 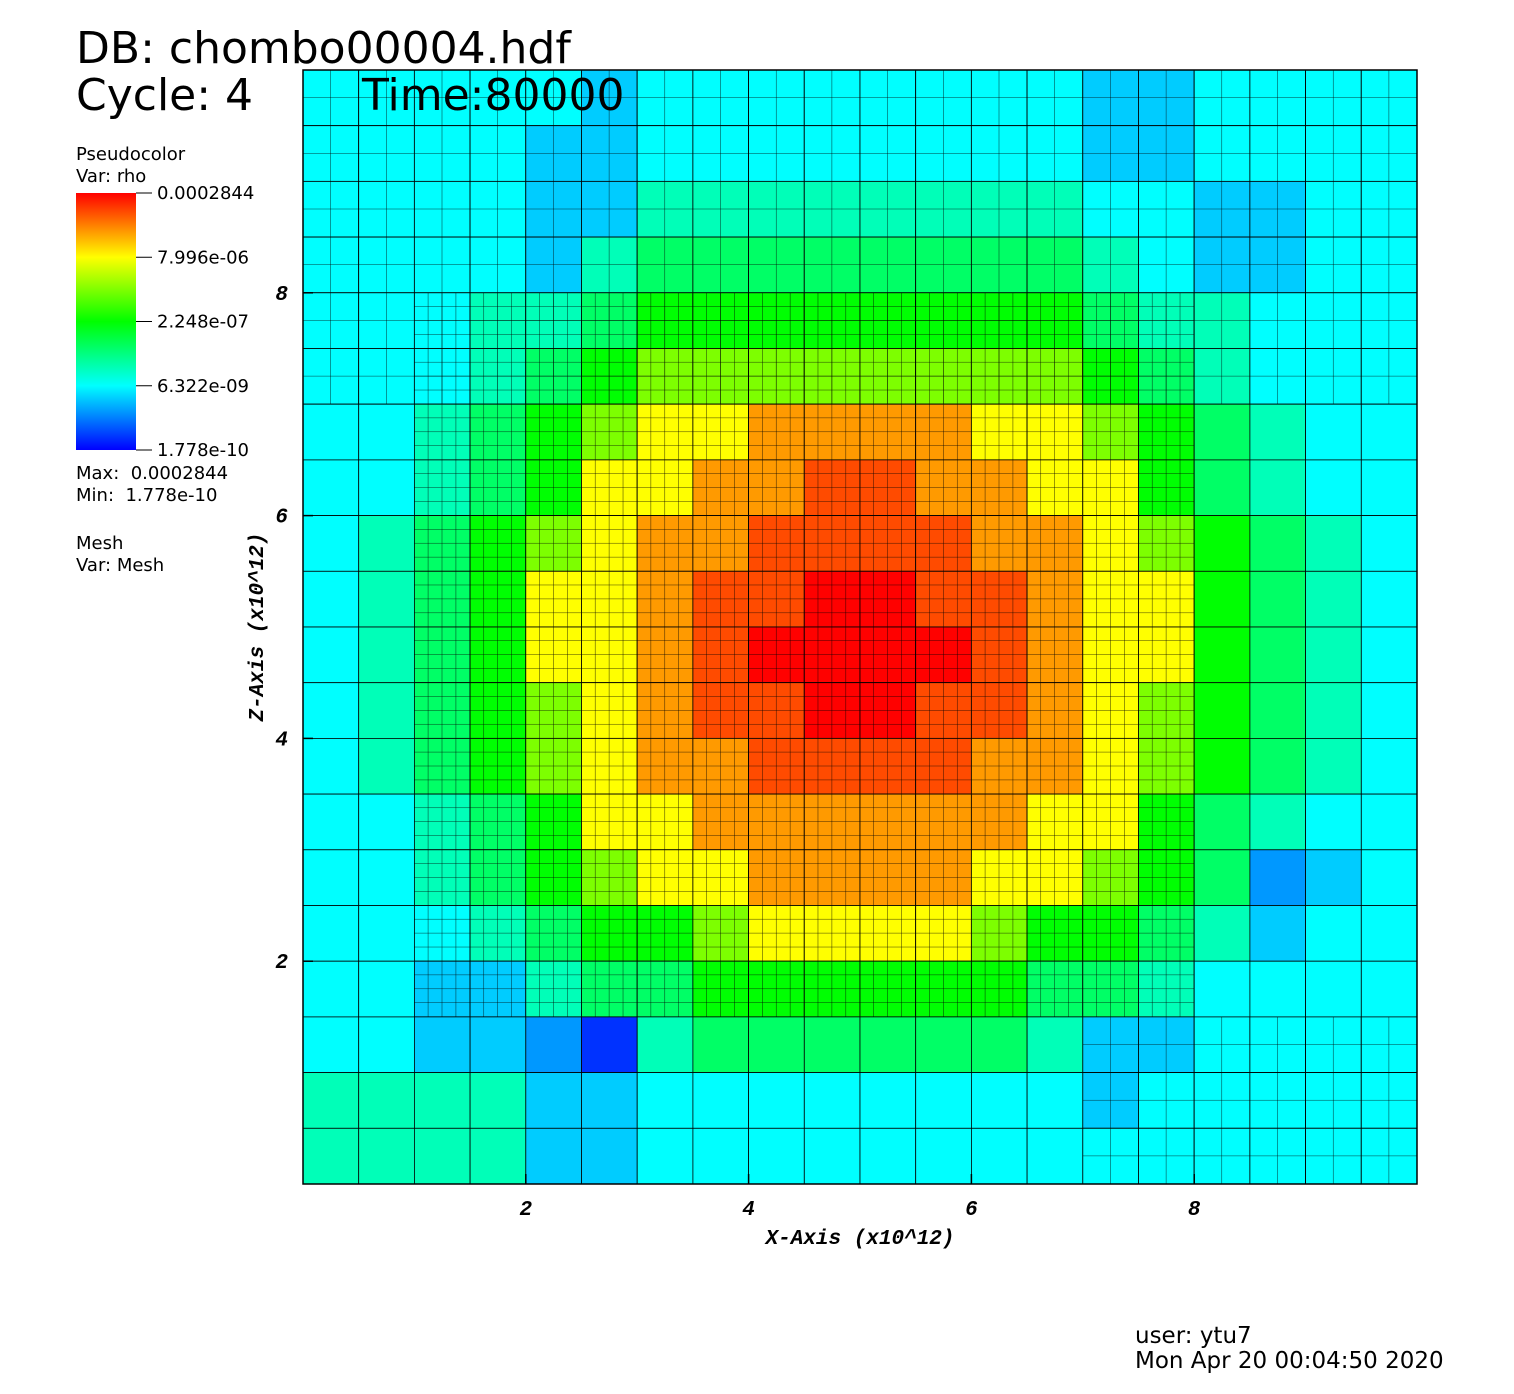 I want to click on legend-mesh: Mesh, so click(x=99, y=543).